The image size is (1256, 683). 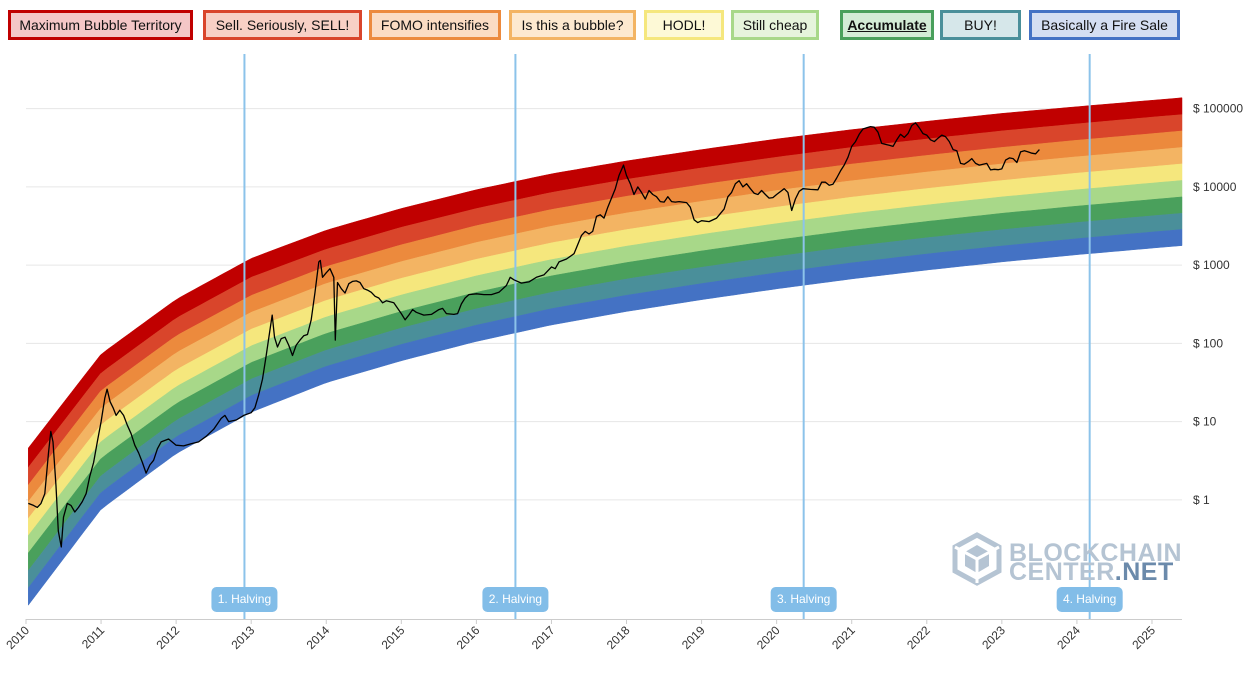 I want to click on x-tick-label-4: 2014, so click(x=318, y=637).